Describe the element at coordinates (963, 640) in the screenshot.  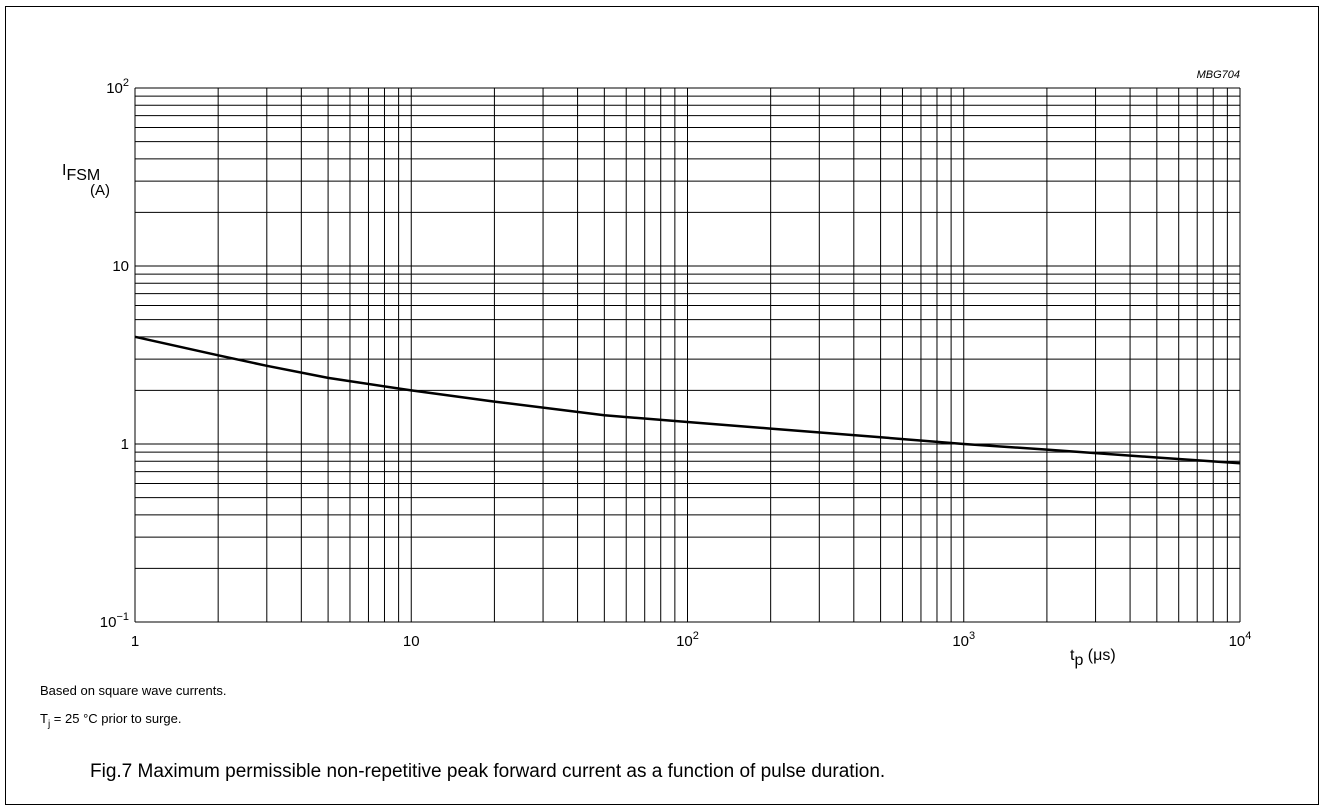
I see `x-tick-label: 10³` at that location.